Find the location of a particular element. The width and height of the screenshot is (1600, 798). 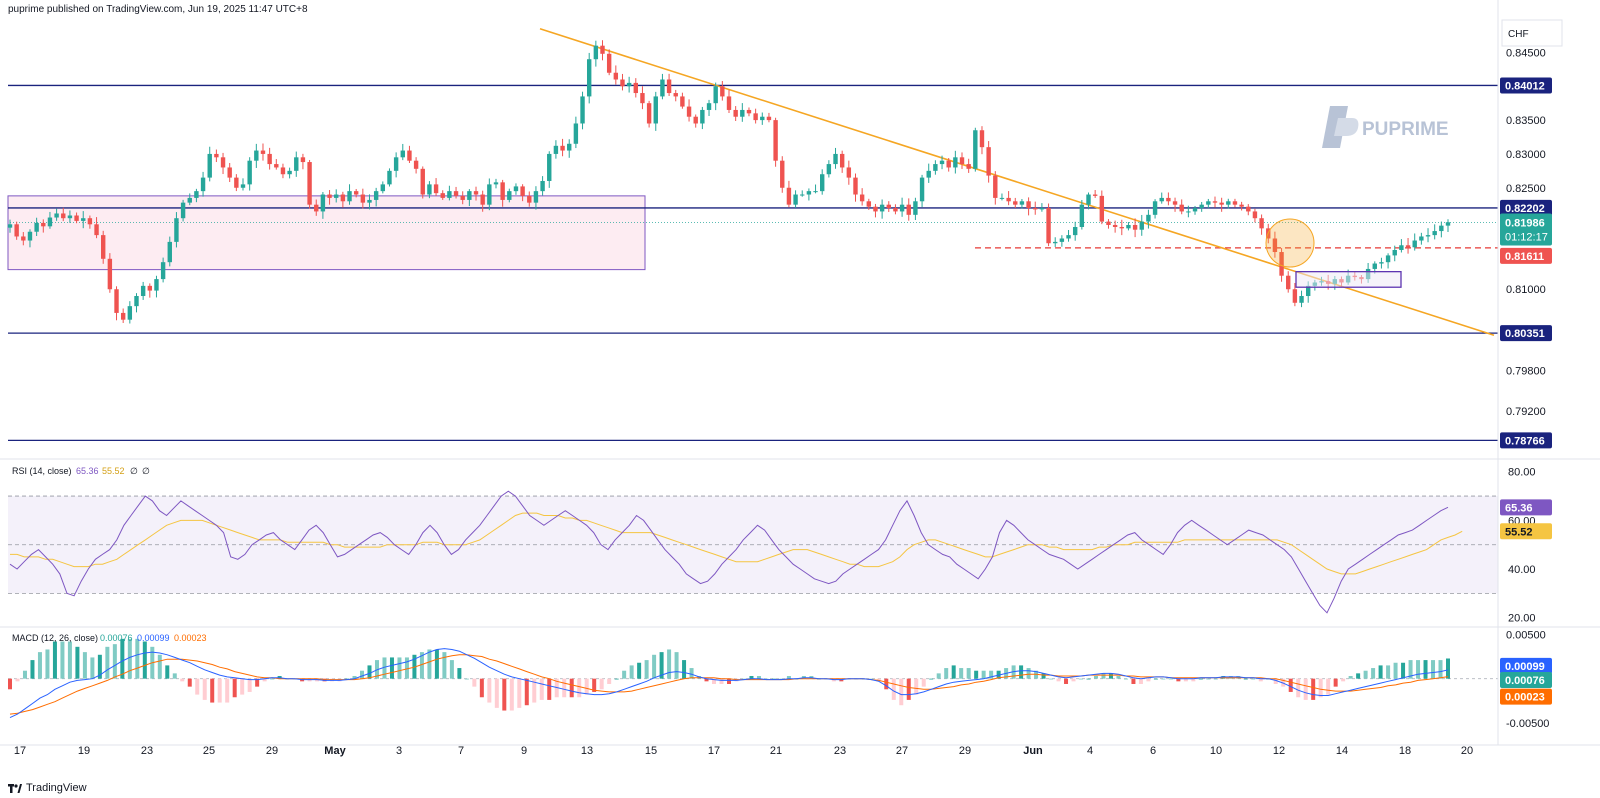

time-tick-label: 21 is located at coordinates (776, 751).